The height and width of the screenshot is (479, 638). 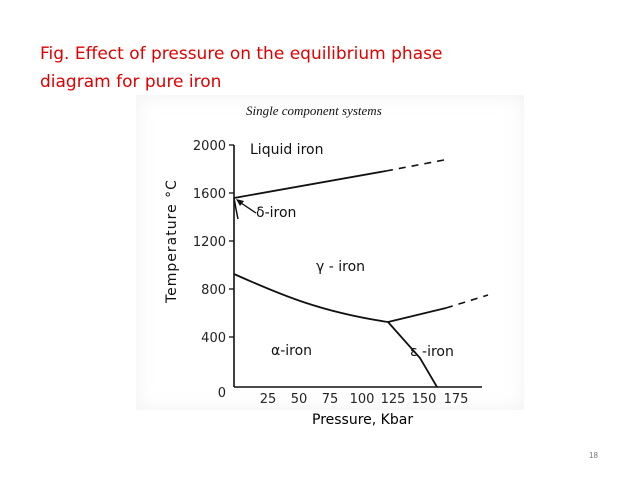 What do you see at coordinates (286, 150) in the screenshot?
I see `region-label-liquid: Liquid iron` at bounding box center [286, 150].